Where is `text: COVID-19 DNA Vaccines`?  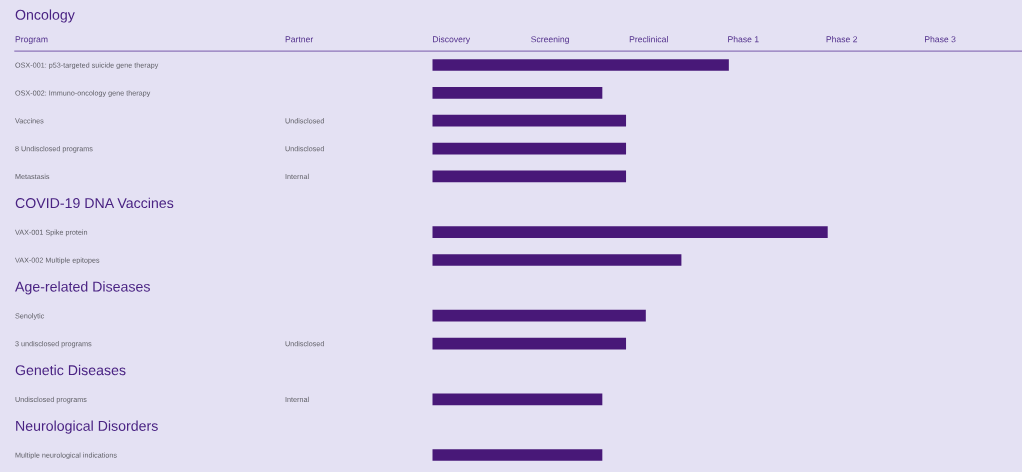 text: COVID-19 DNA Vaccines is located at coordinates (94, 203).